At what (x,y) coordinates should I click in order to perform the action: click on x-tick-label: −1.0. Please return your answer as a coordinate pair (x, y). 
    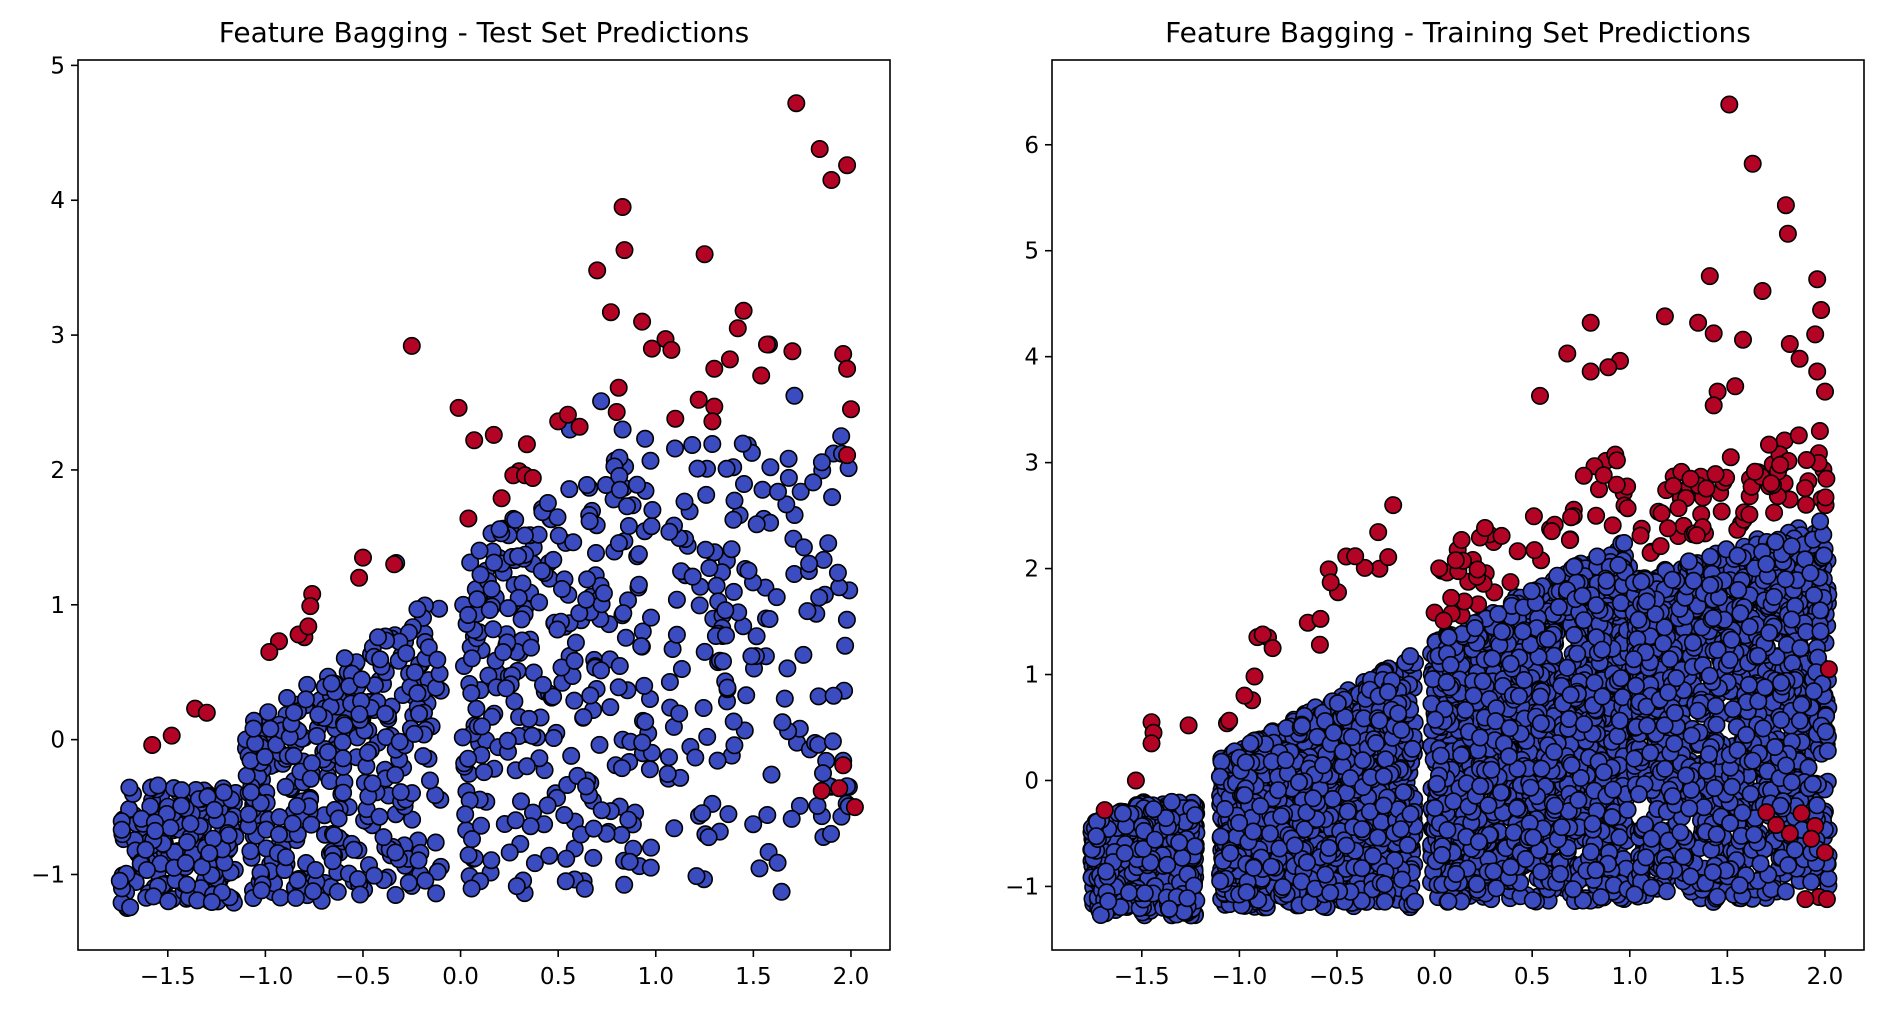
    Looking at the image, I should click on (265, 977).